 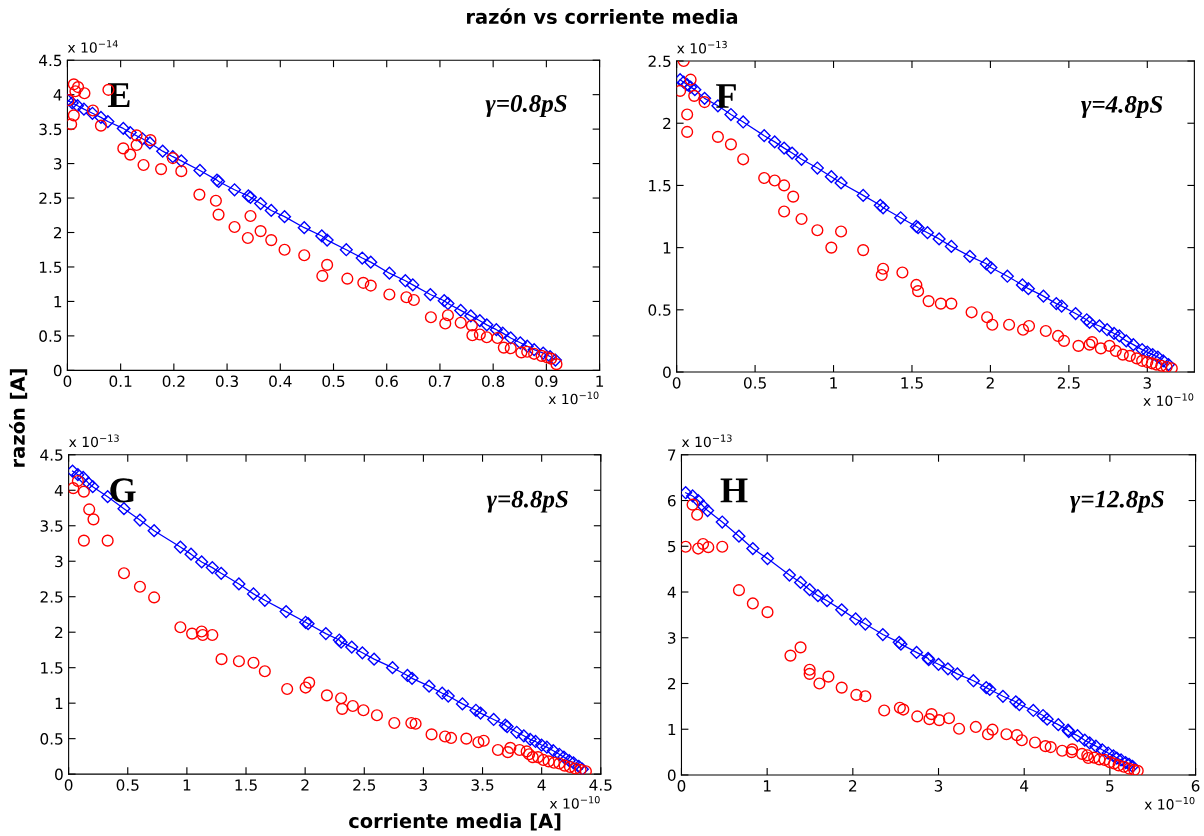 What do you see at coordinates (118, 95) in the screenshot?
I see `annotation: E` at bounding box center [118, 95].